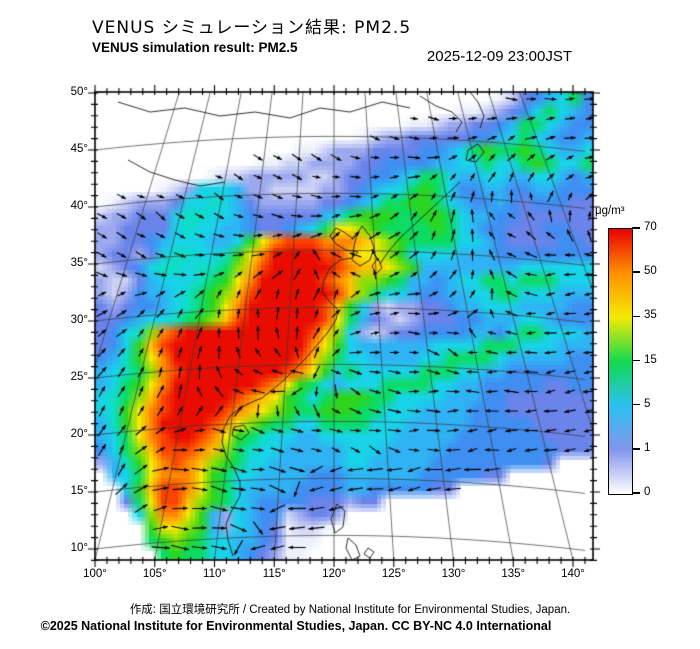 This screenshot has width=700, height=649. Describe the element at coordinates (252, 28) in the screenshot. I see `page-title-japanese: VENUS シミュレーション結果: PM2.5` at that location.